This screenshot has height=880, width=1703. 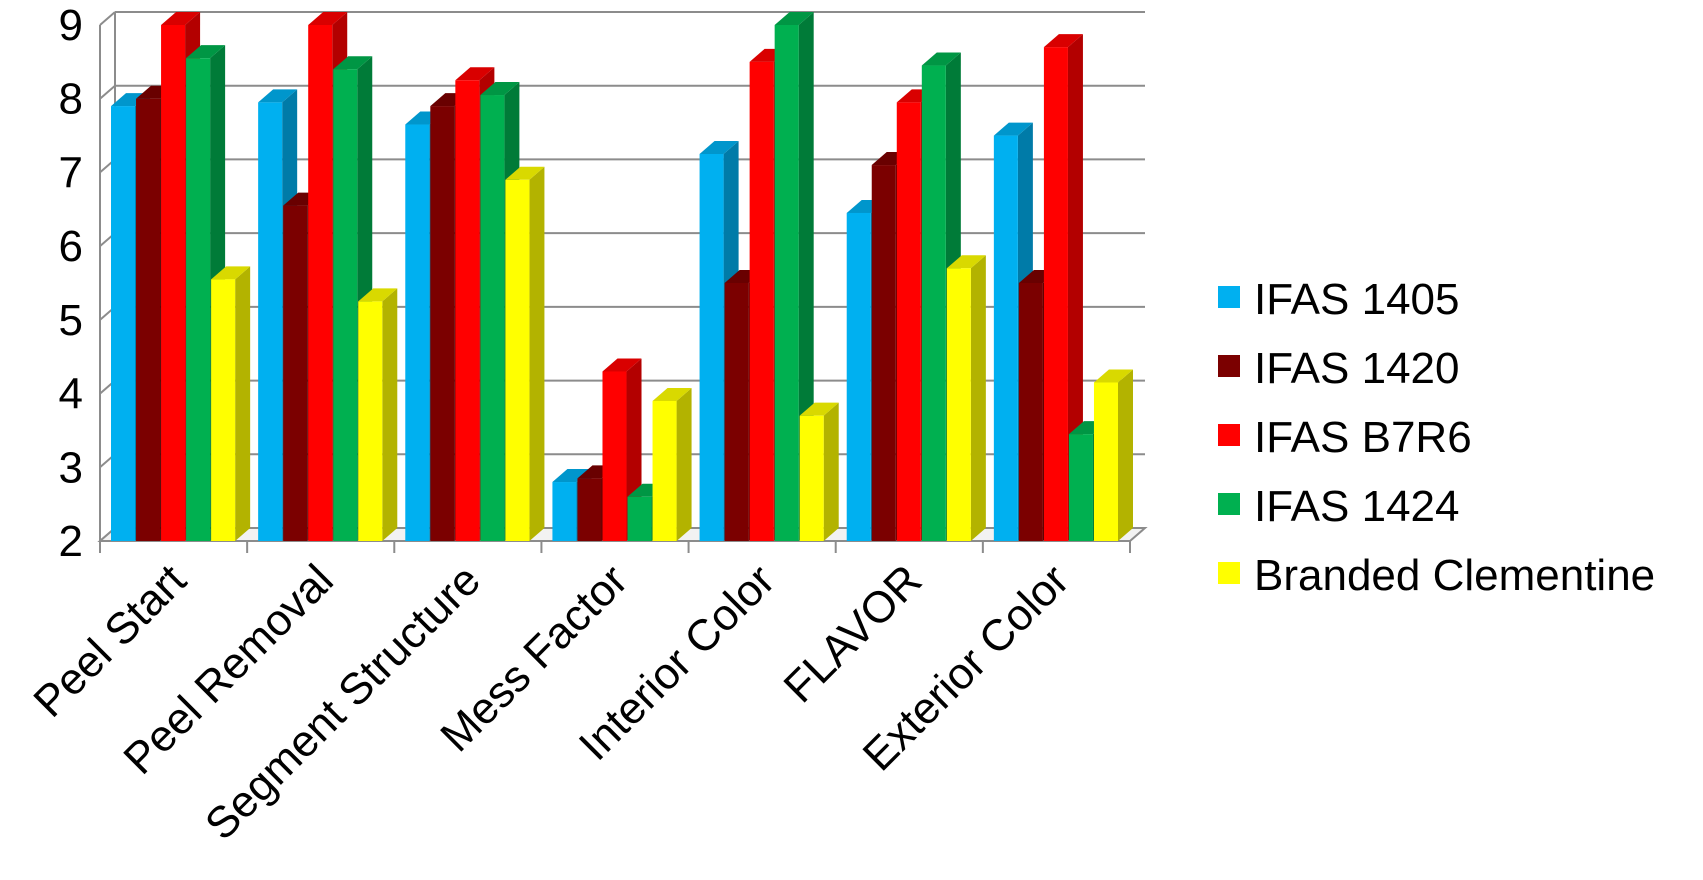 I want to click on y-tick-label: 7, so click(x=71, y=172).